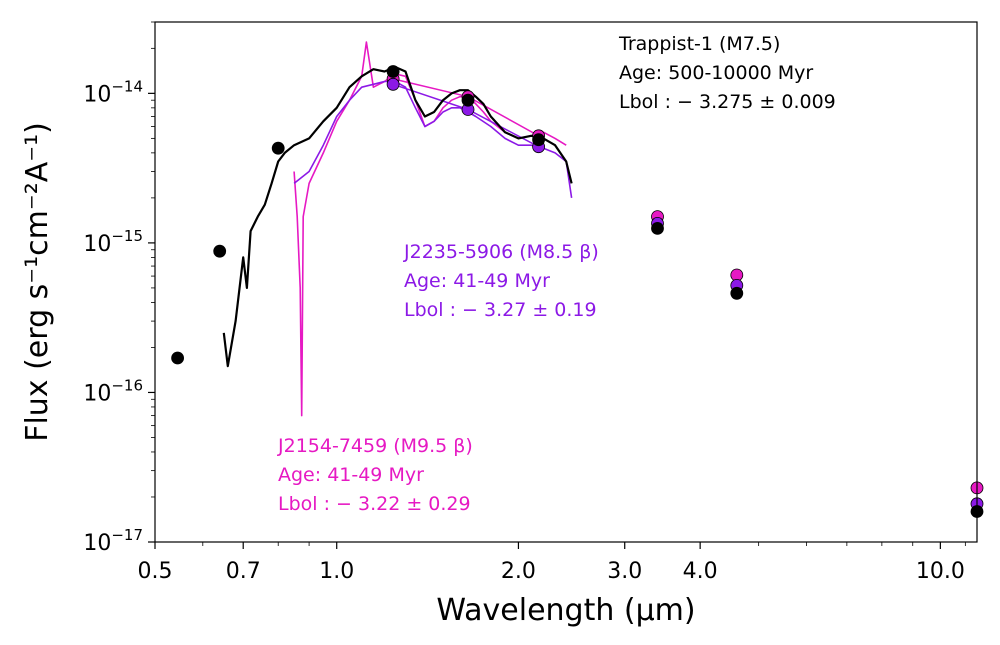  Describe the element at coordinates (699, 44) in the screenshot. I see `annotation-2-line-0: Trappist-1 (M7.5)` at that location.